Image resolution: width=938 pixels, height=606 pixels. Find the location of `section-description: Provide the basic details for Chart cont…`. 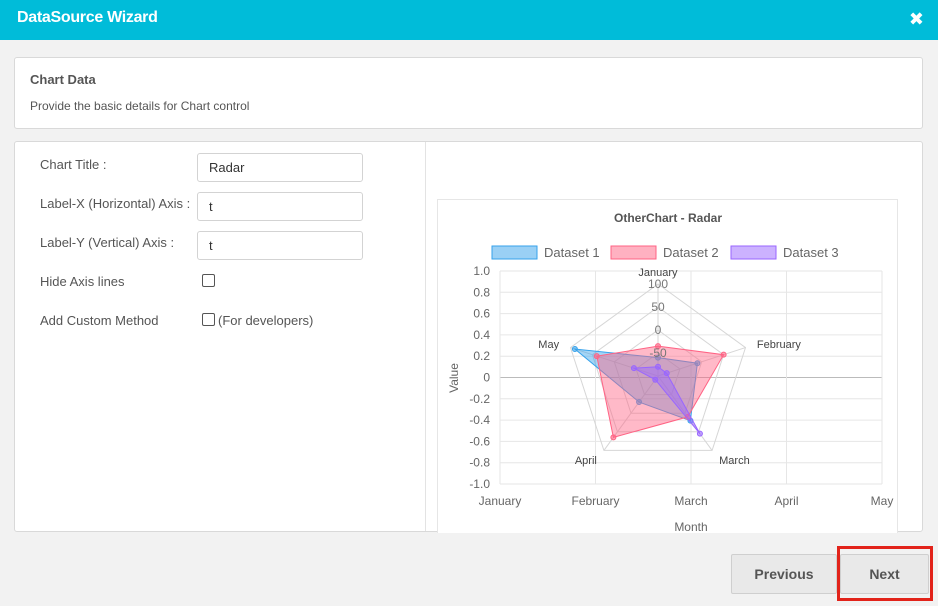

section-description: Provide the basic details for Chart cont… is located at coordinates (140, 106).